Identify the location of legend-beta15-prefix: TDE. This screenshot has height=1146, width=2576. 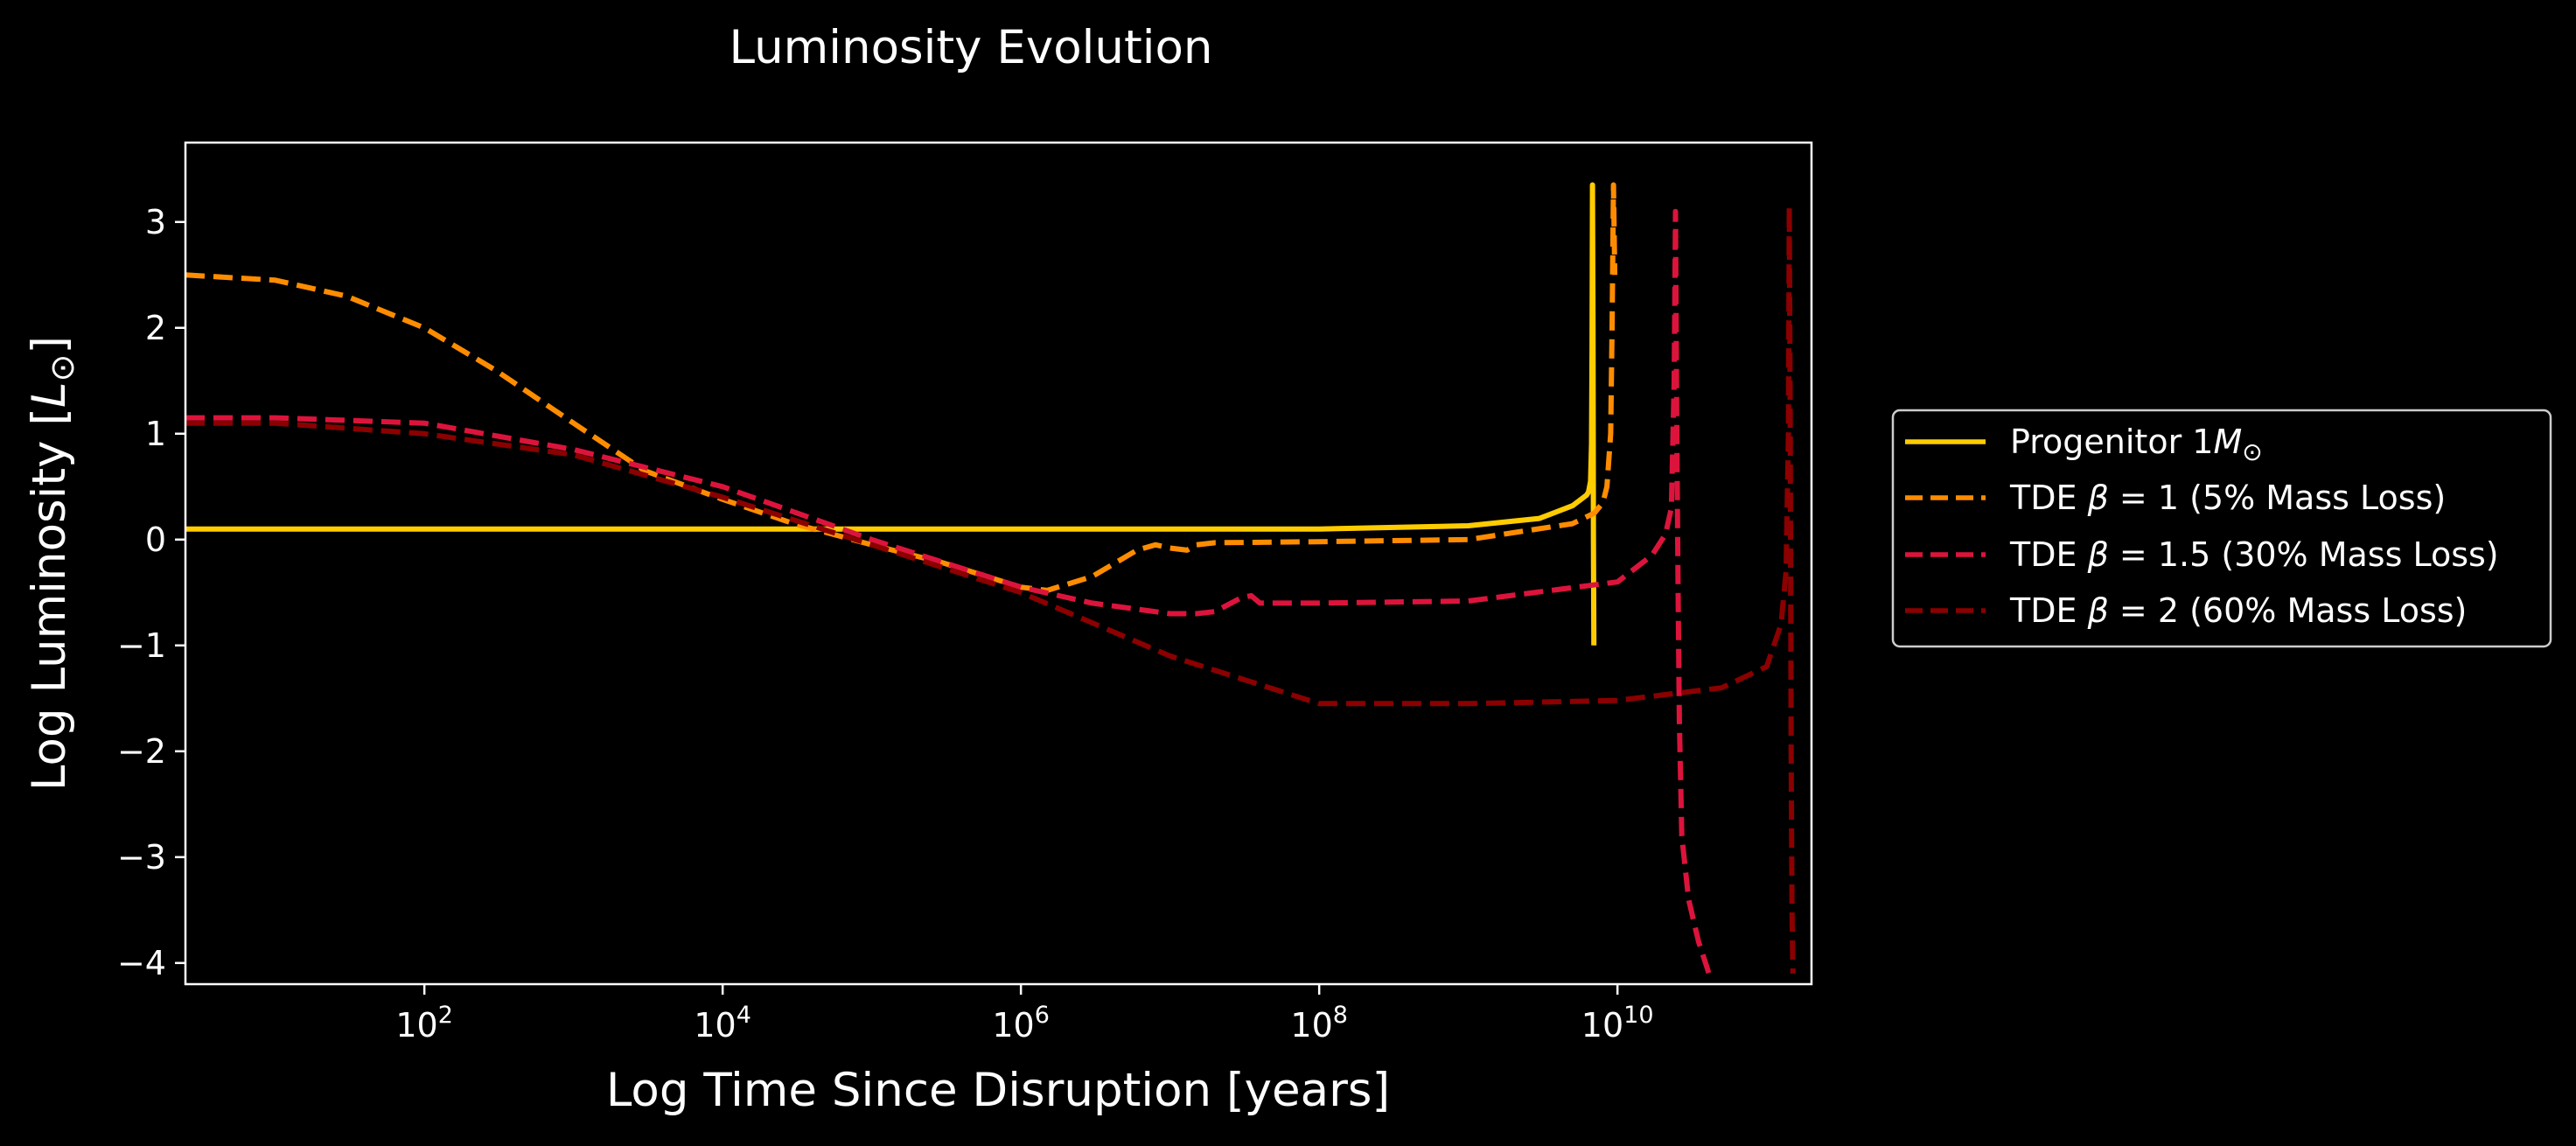
(2048, 554).